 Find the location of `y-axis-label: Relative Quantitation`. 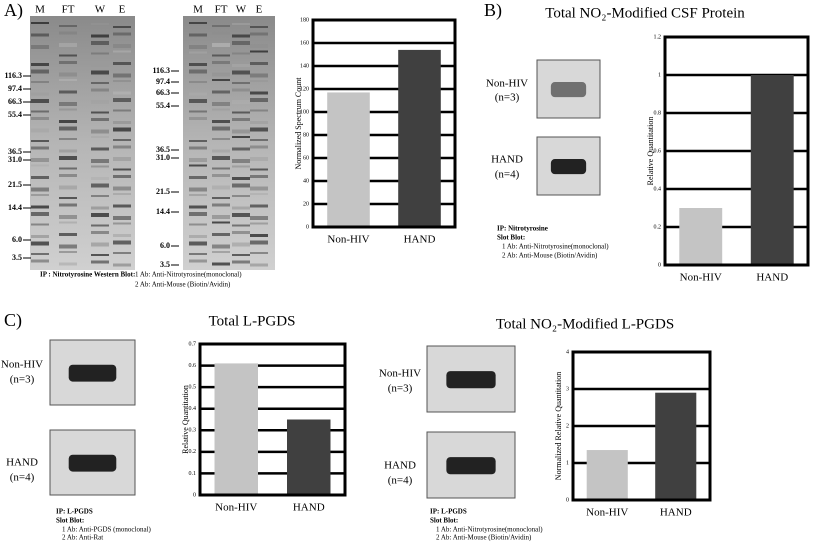

y-axis-label: Relative Quantitation is located at coordinates (650, 151).